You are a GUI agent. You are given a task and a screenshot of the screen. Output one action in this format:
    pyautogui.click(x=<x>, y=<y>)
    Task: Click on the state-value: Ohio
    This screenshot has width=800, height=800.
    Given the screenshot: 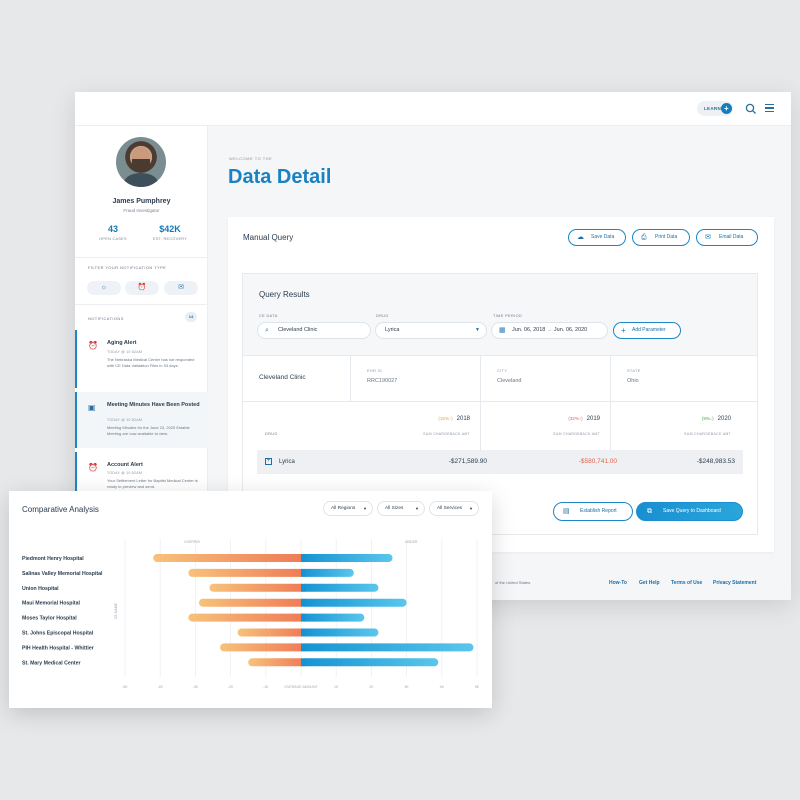 What is the action you would take?
    pyautogui.click(x=633, y=381)
    